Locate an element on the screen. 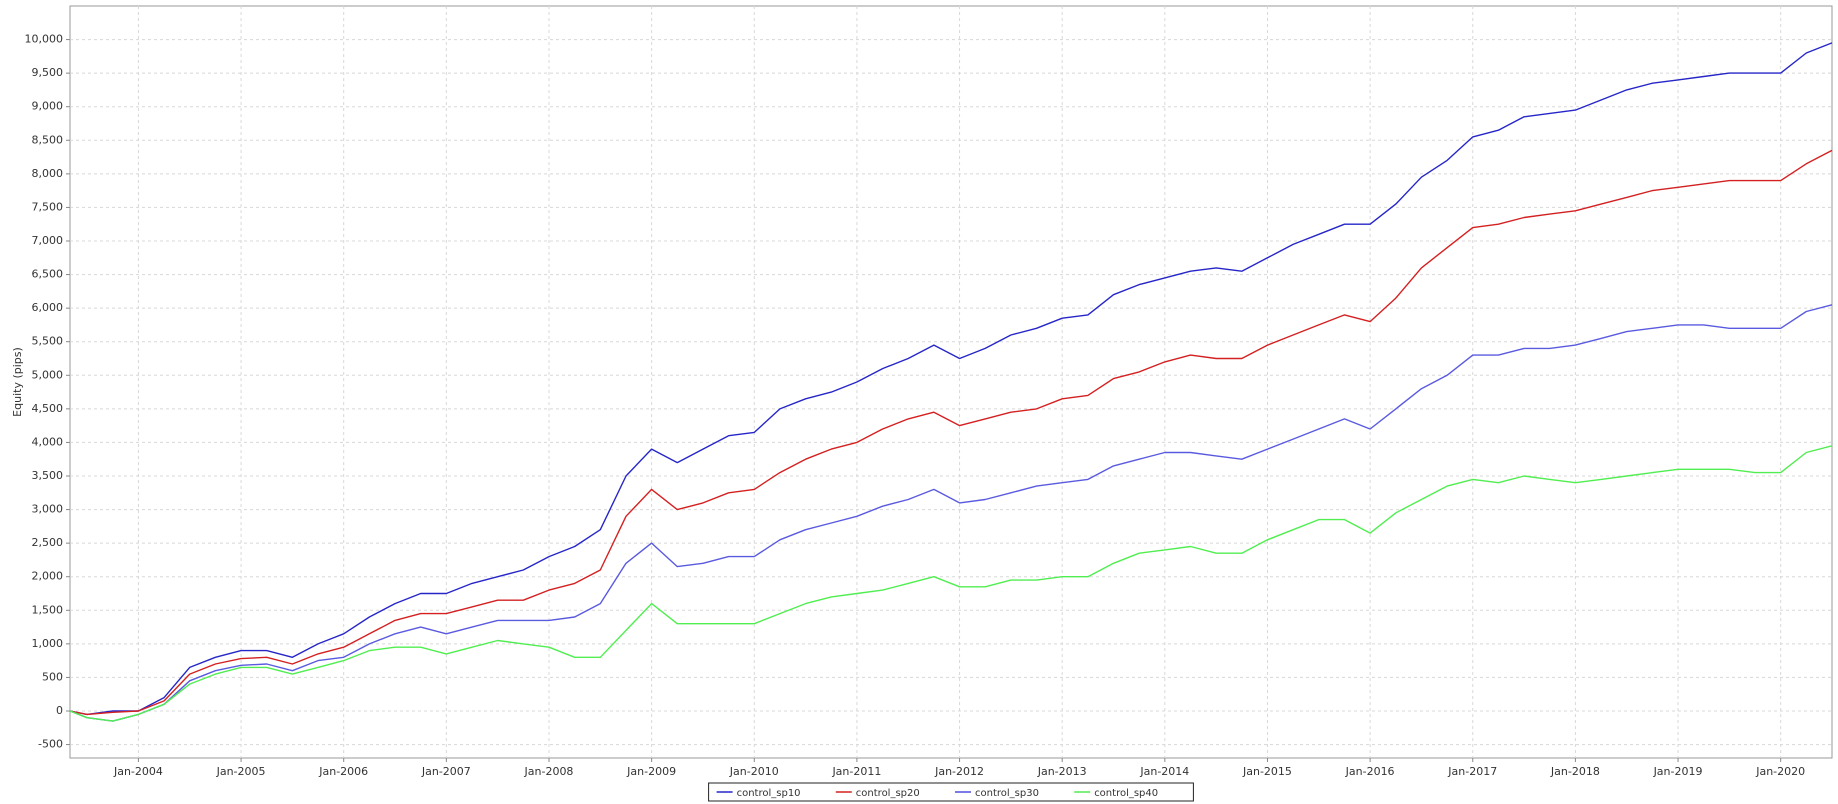 Image resolution: width=1838 pixels, height=804 pixels. y-tick-label: 6,500 is located at coordinates (48, 274).